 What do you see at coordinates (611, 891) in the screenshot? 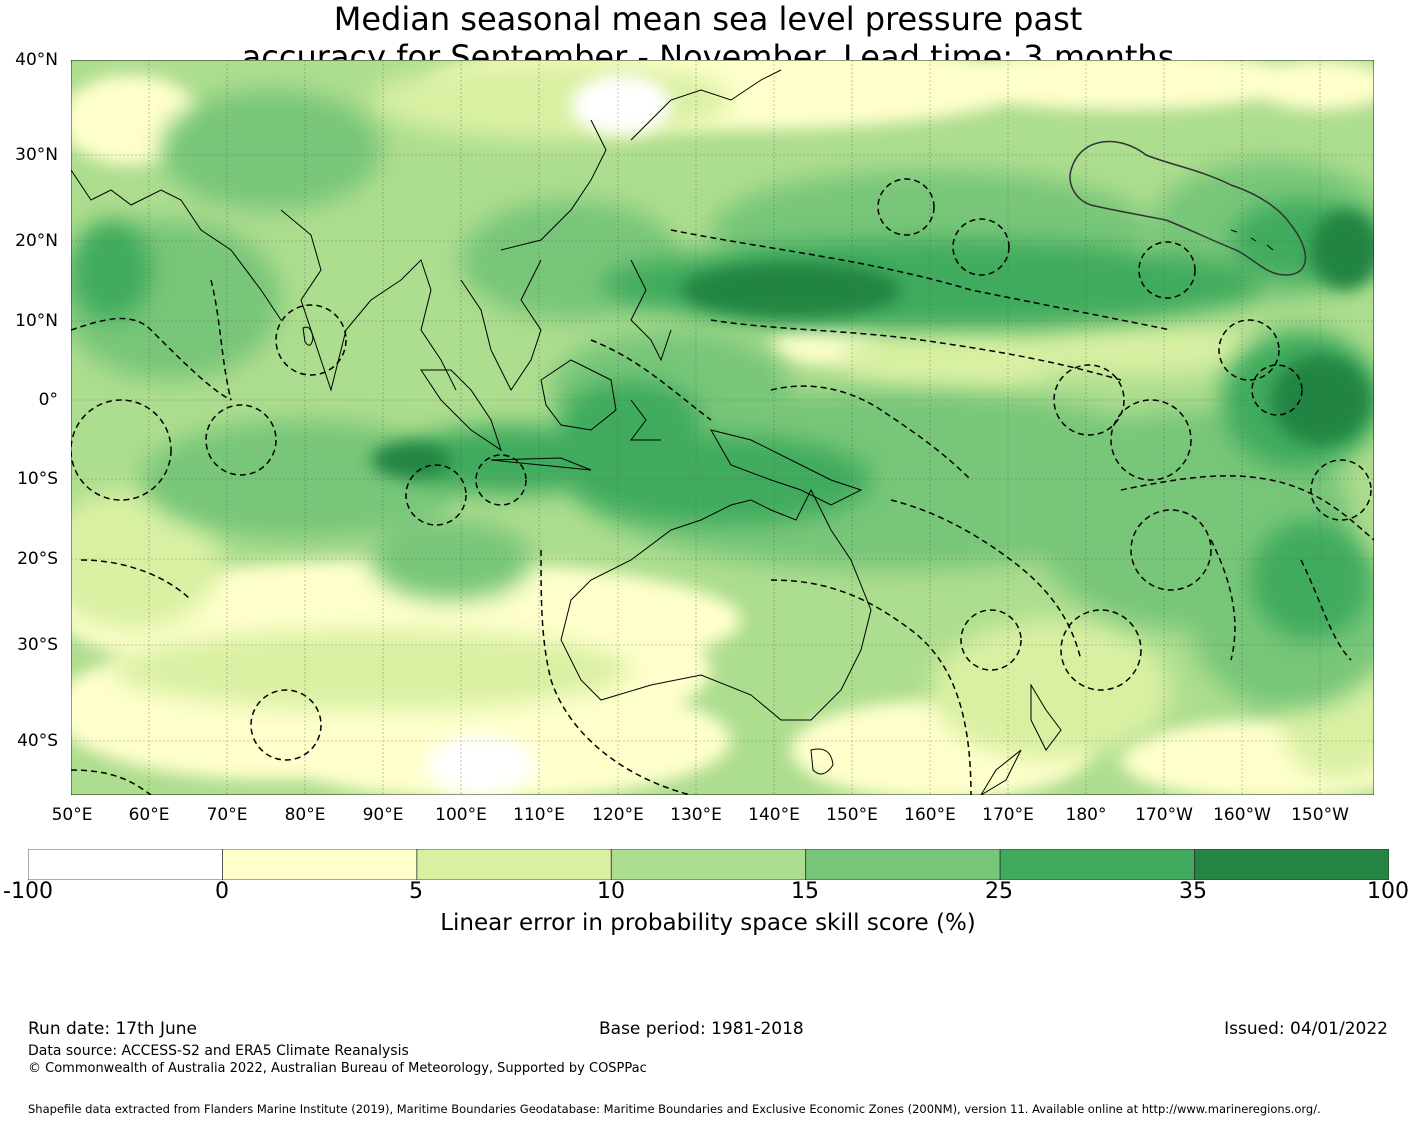
I see `colorbar-tick-10: 10` at bounding box center [611, 891].